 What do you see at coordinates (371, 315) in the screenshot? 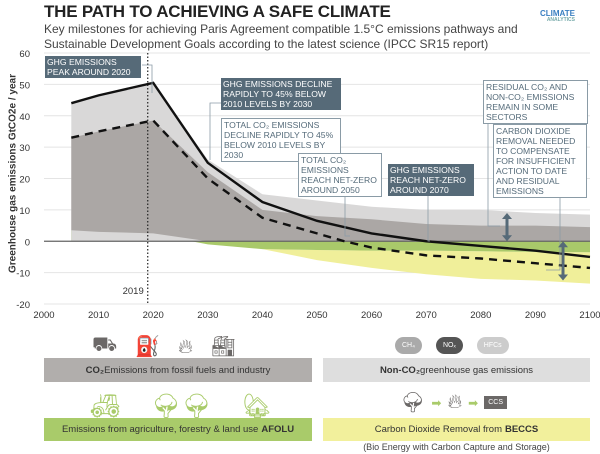
I see `x-tick-label: 2060` at bounding box center [371, 315].